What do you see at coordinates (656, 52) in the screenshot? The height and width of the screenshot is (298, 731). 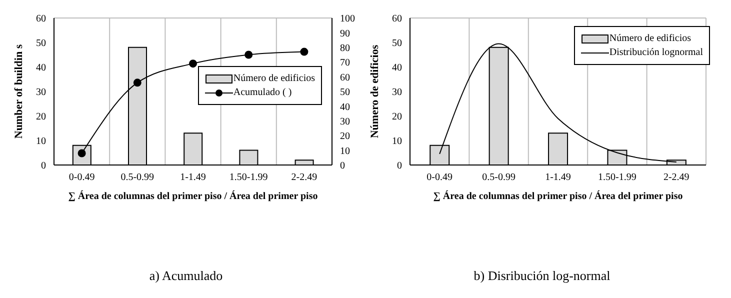 I see `legend-label: Distribución lognormal` at bounding box center [656, 52].